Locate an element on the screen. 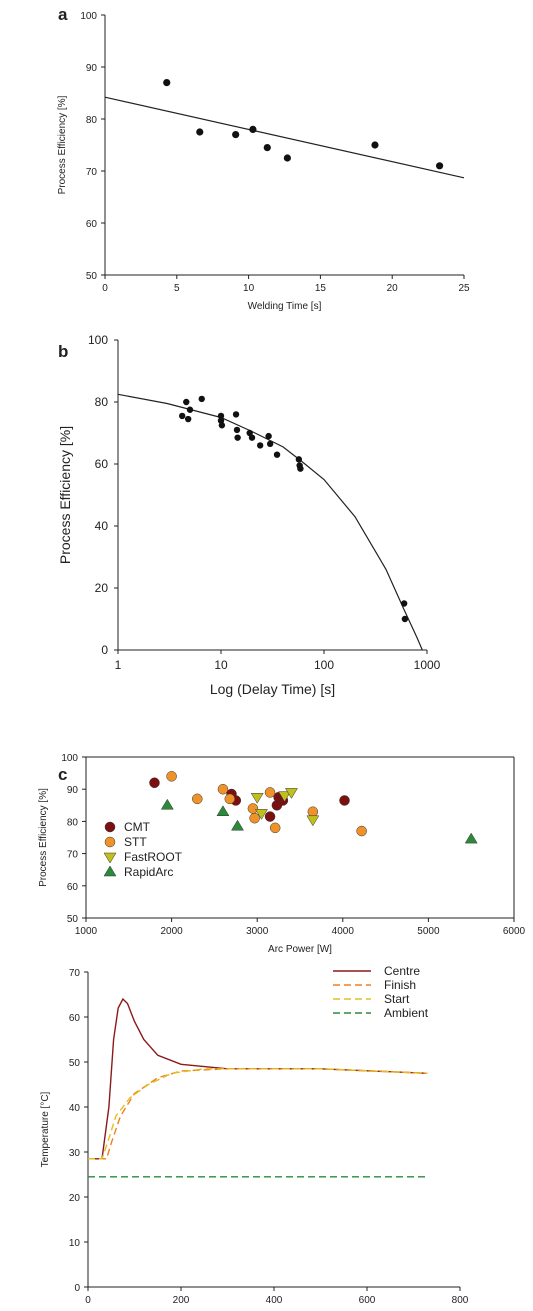  x-tick-label: 4000 is located at coordinates (343, 931).